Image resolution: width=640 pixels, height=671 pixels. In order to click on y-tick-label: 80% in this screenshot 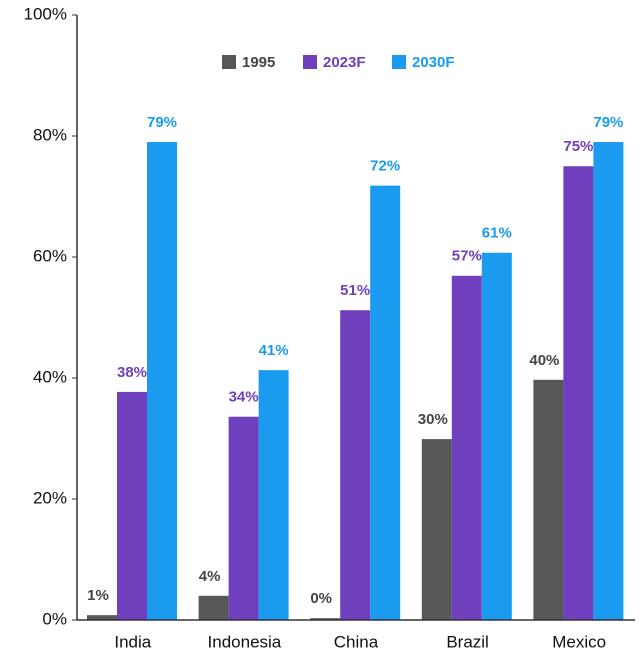, I will do `click(50, 134)`.